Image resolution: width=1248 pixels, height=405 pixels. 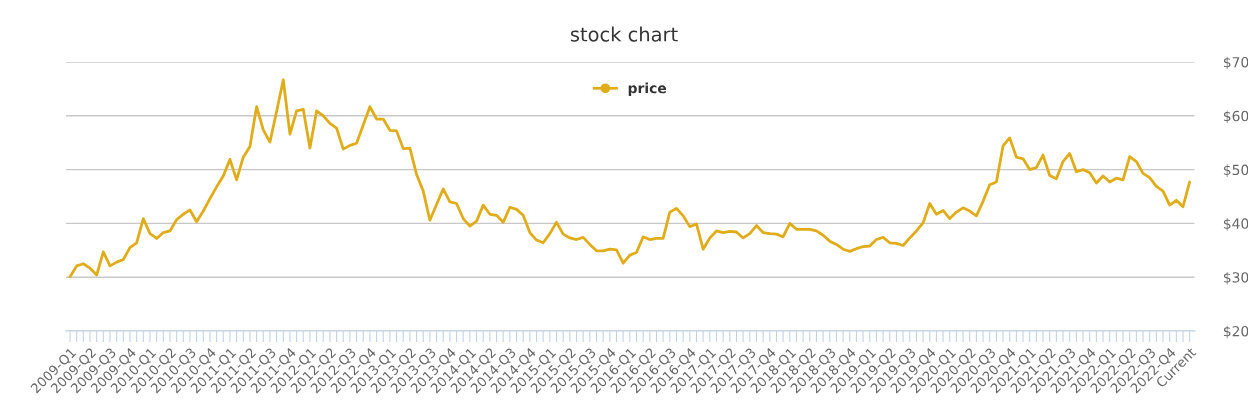 I want to click on y-tick-label: $40, so click(x=1235, y=224).